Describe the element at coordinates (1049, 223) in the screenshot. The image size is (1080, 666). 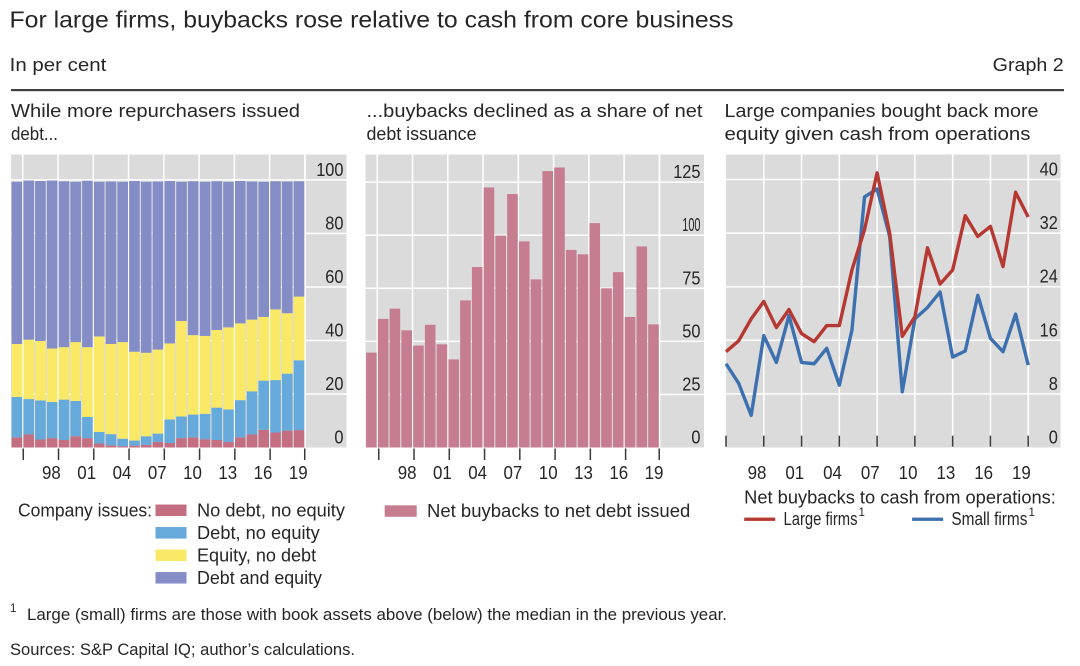
I see `svg-text: 32` at that location.